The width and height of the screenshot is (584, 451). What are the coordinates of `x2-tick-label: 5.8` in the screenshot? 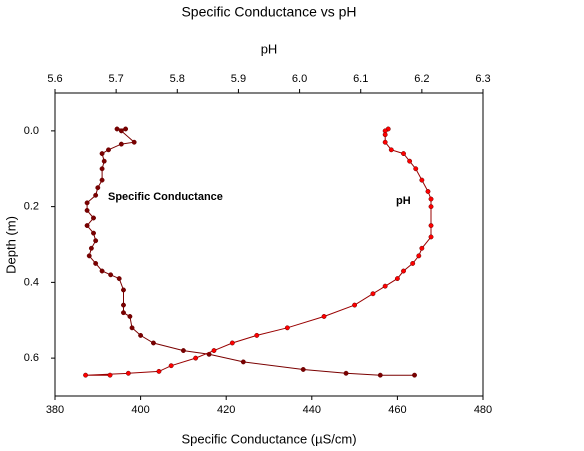 It's located at (177, 79).